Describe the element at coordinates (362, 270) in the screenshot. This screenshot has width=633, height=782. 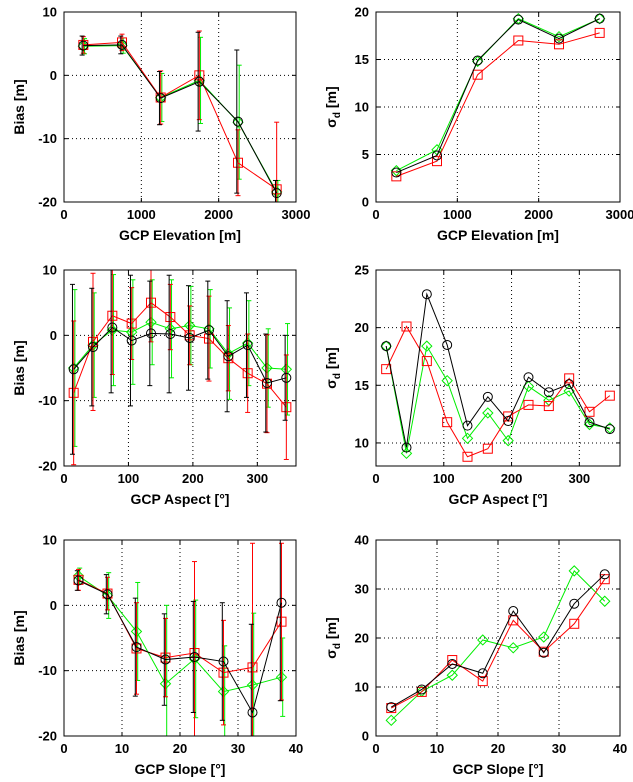
I see `y-tick-label: 25` at that location.